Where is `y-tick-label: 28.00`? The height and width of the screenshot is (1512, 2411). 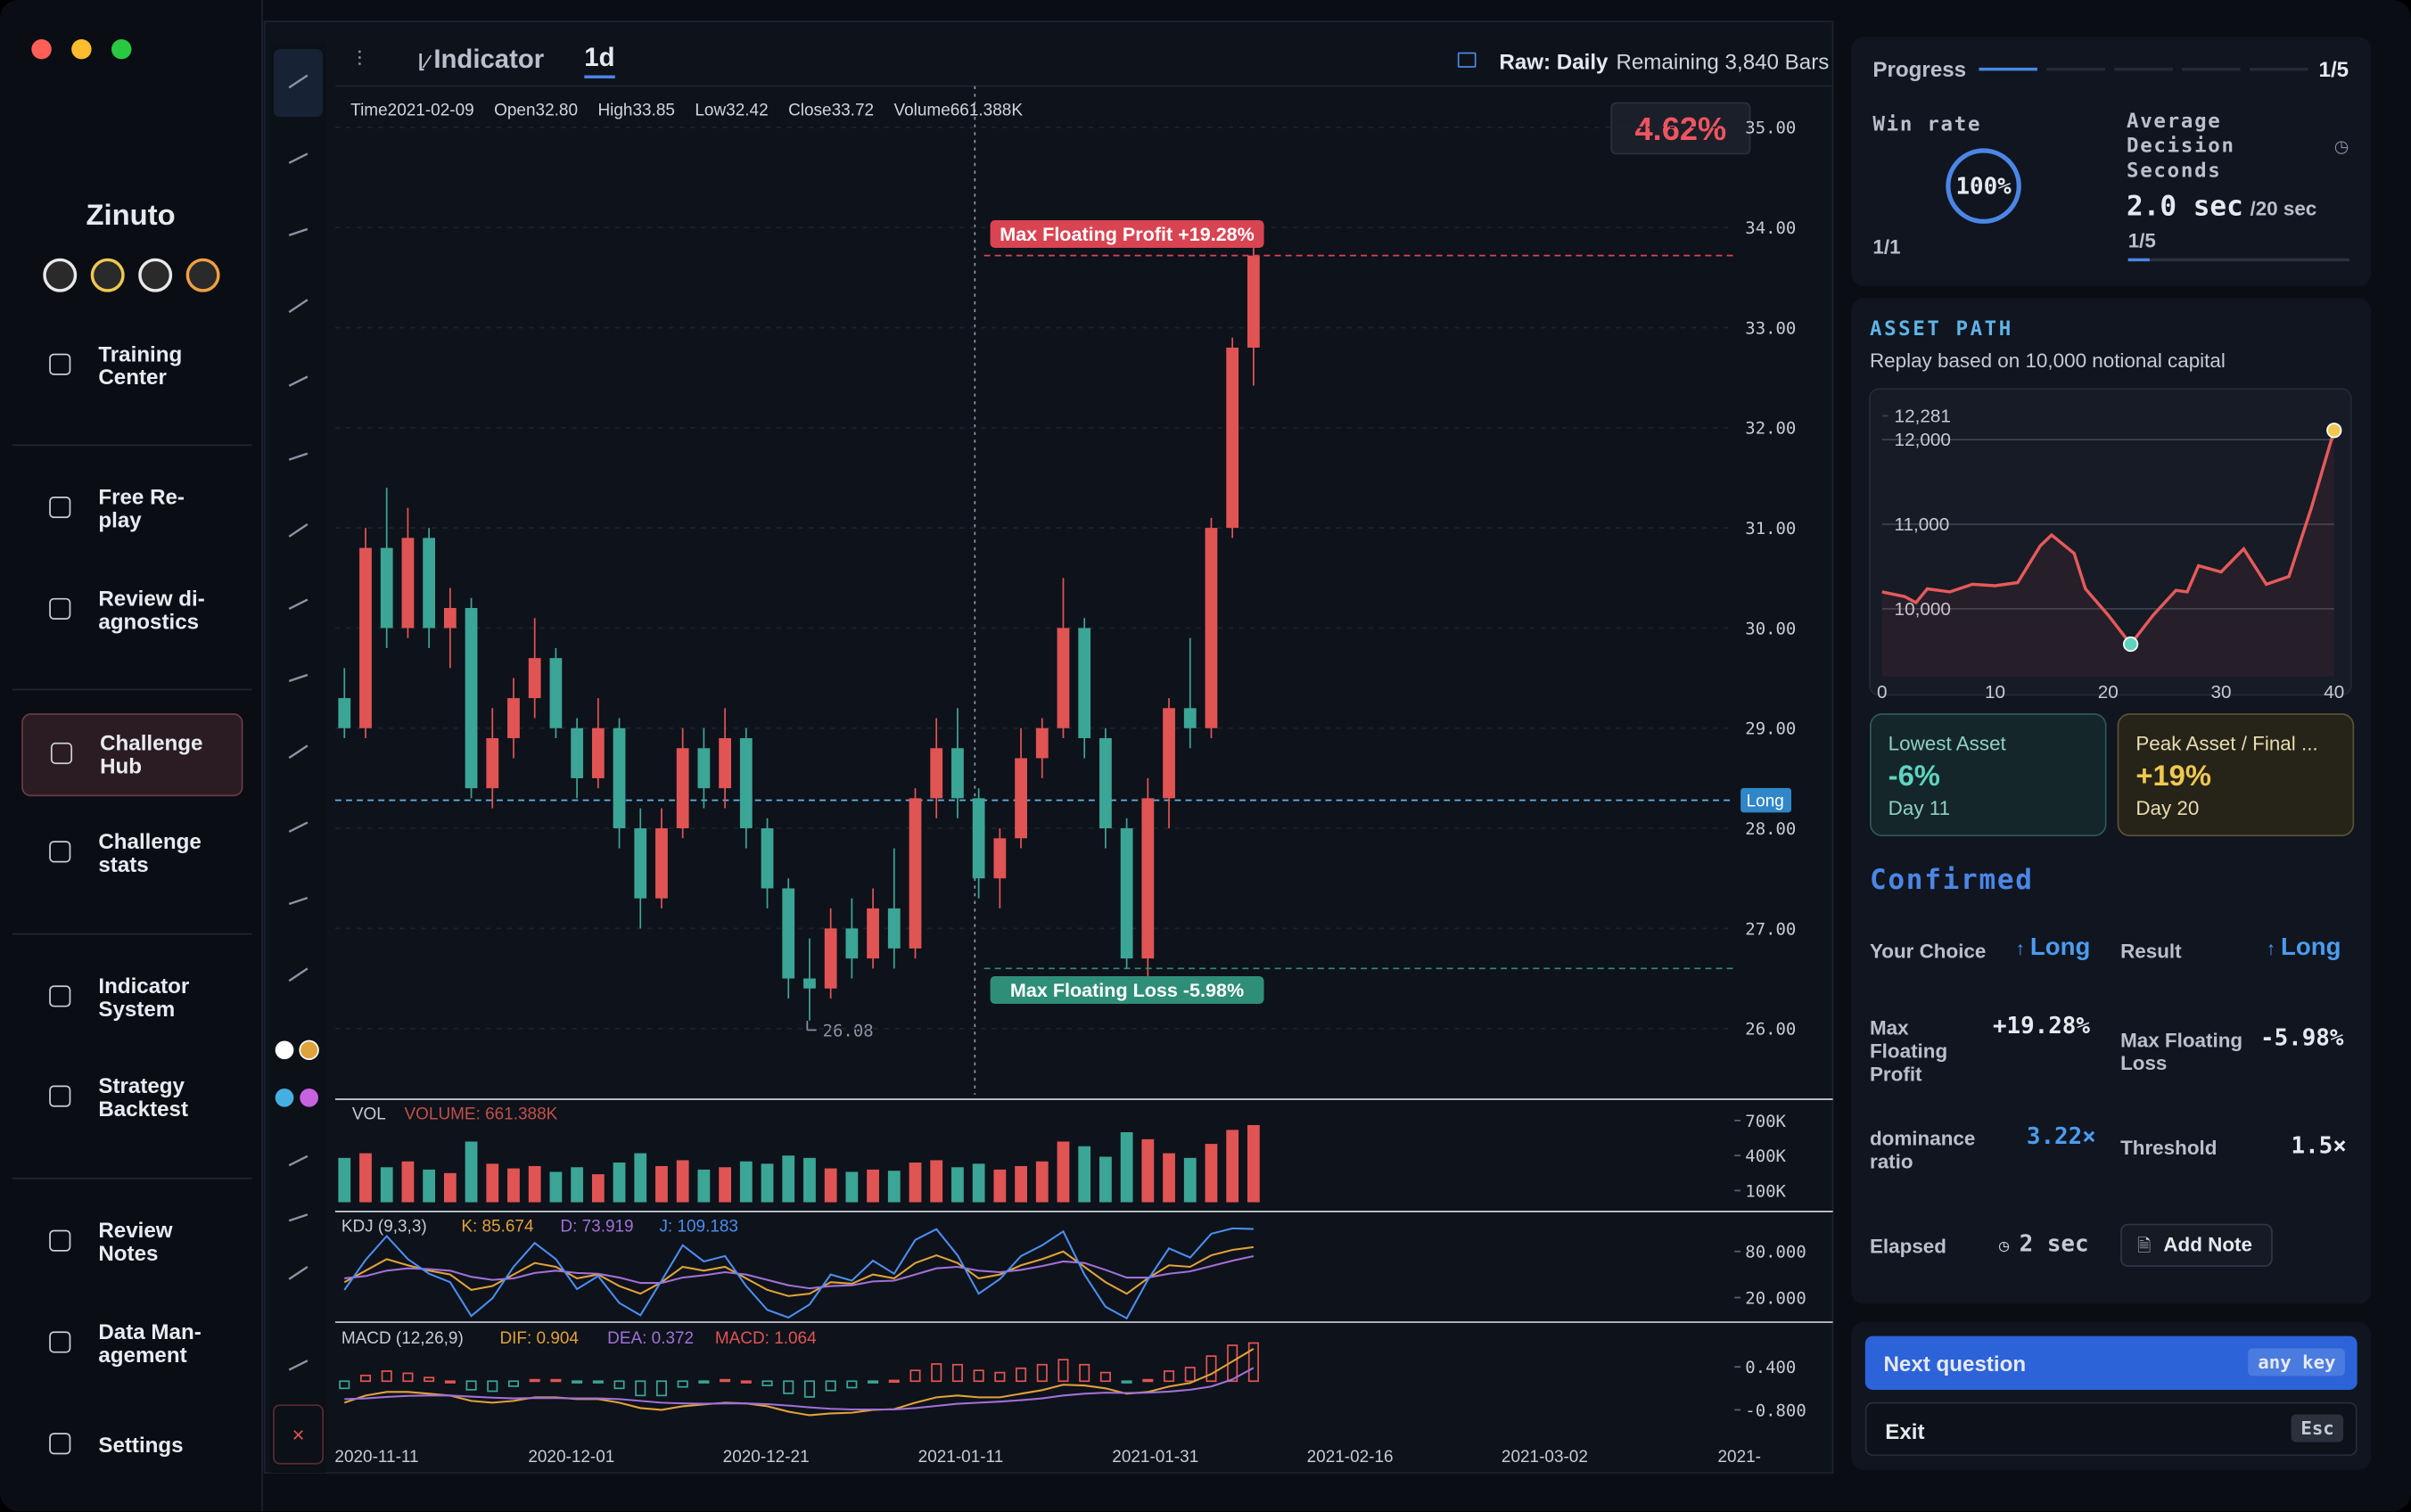 y-tick-label: 28.00 is located at coordinates (1770, 829).